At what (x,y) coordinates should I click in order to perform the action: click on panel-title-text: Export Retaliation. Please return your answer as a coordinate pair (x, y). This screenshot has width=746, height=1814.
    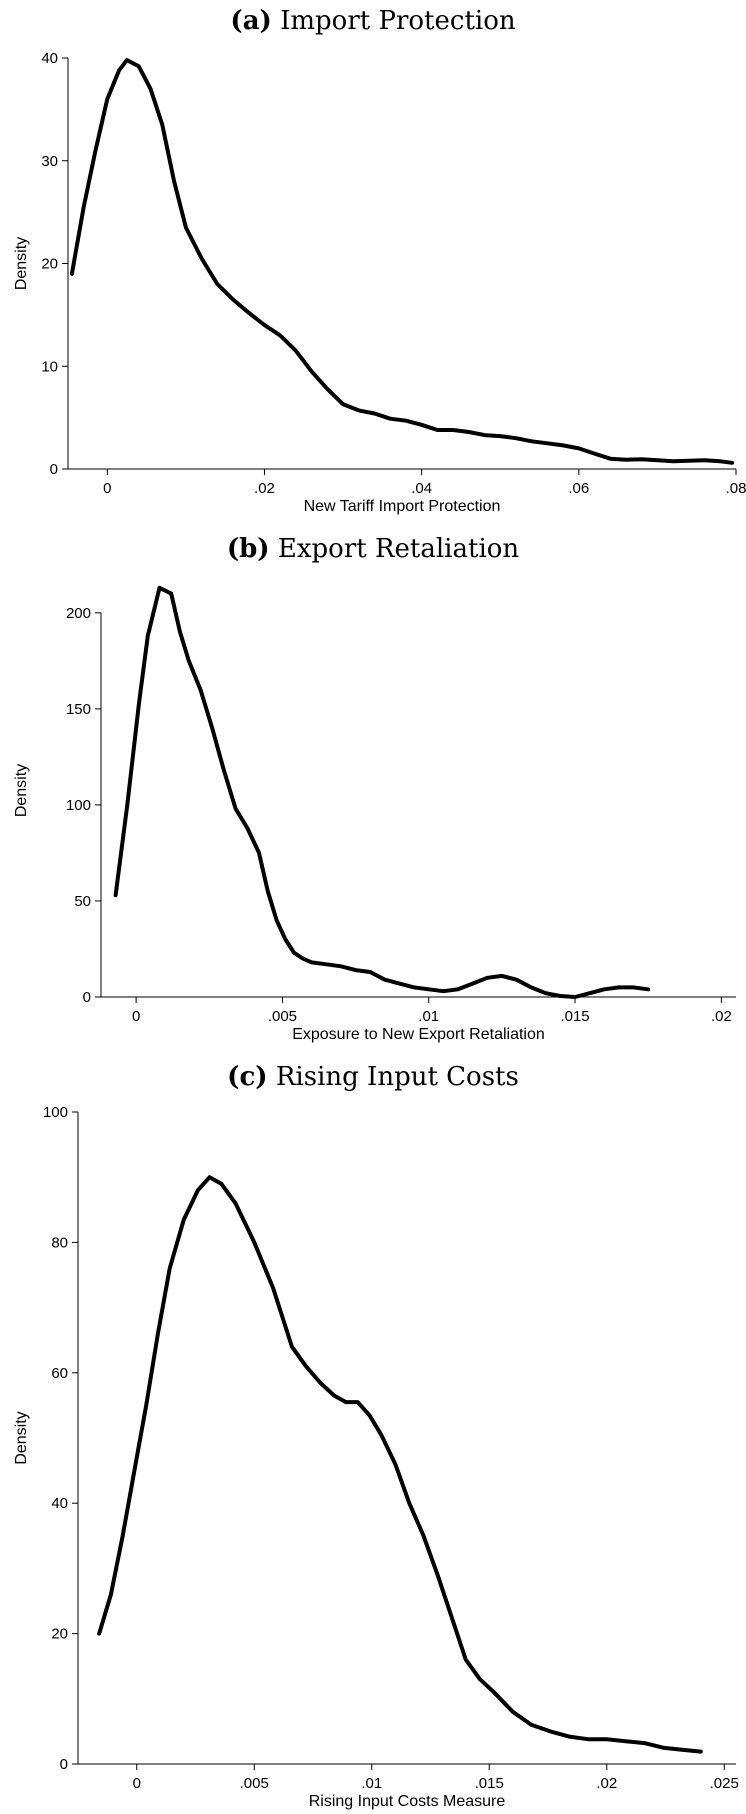
    Looking at the image, I should click on (398, 549).